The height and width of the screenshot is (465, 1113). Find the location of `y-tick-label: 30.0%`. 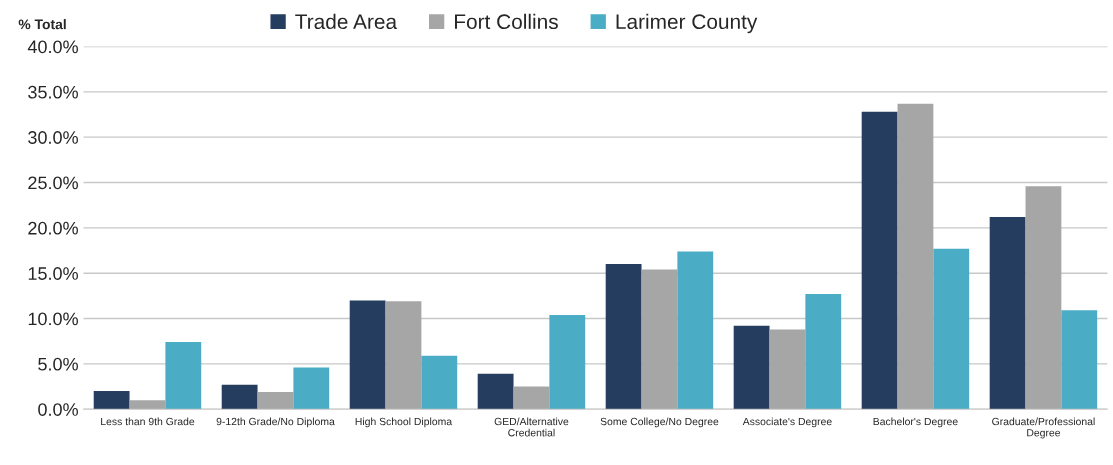

y-tick-label: 30.0% is located at coordinates (53, 137).